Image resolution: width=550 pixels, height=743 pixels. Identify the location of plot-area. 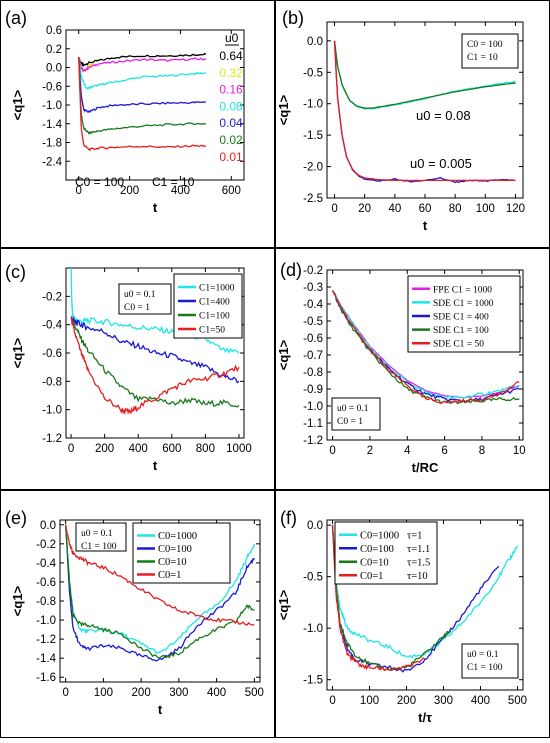
(425, 605).